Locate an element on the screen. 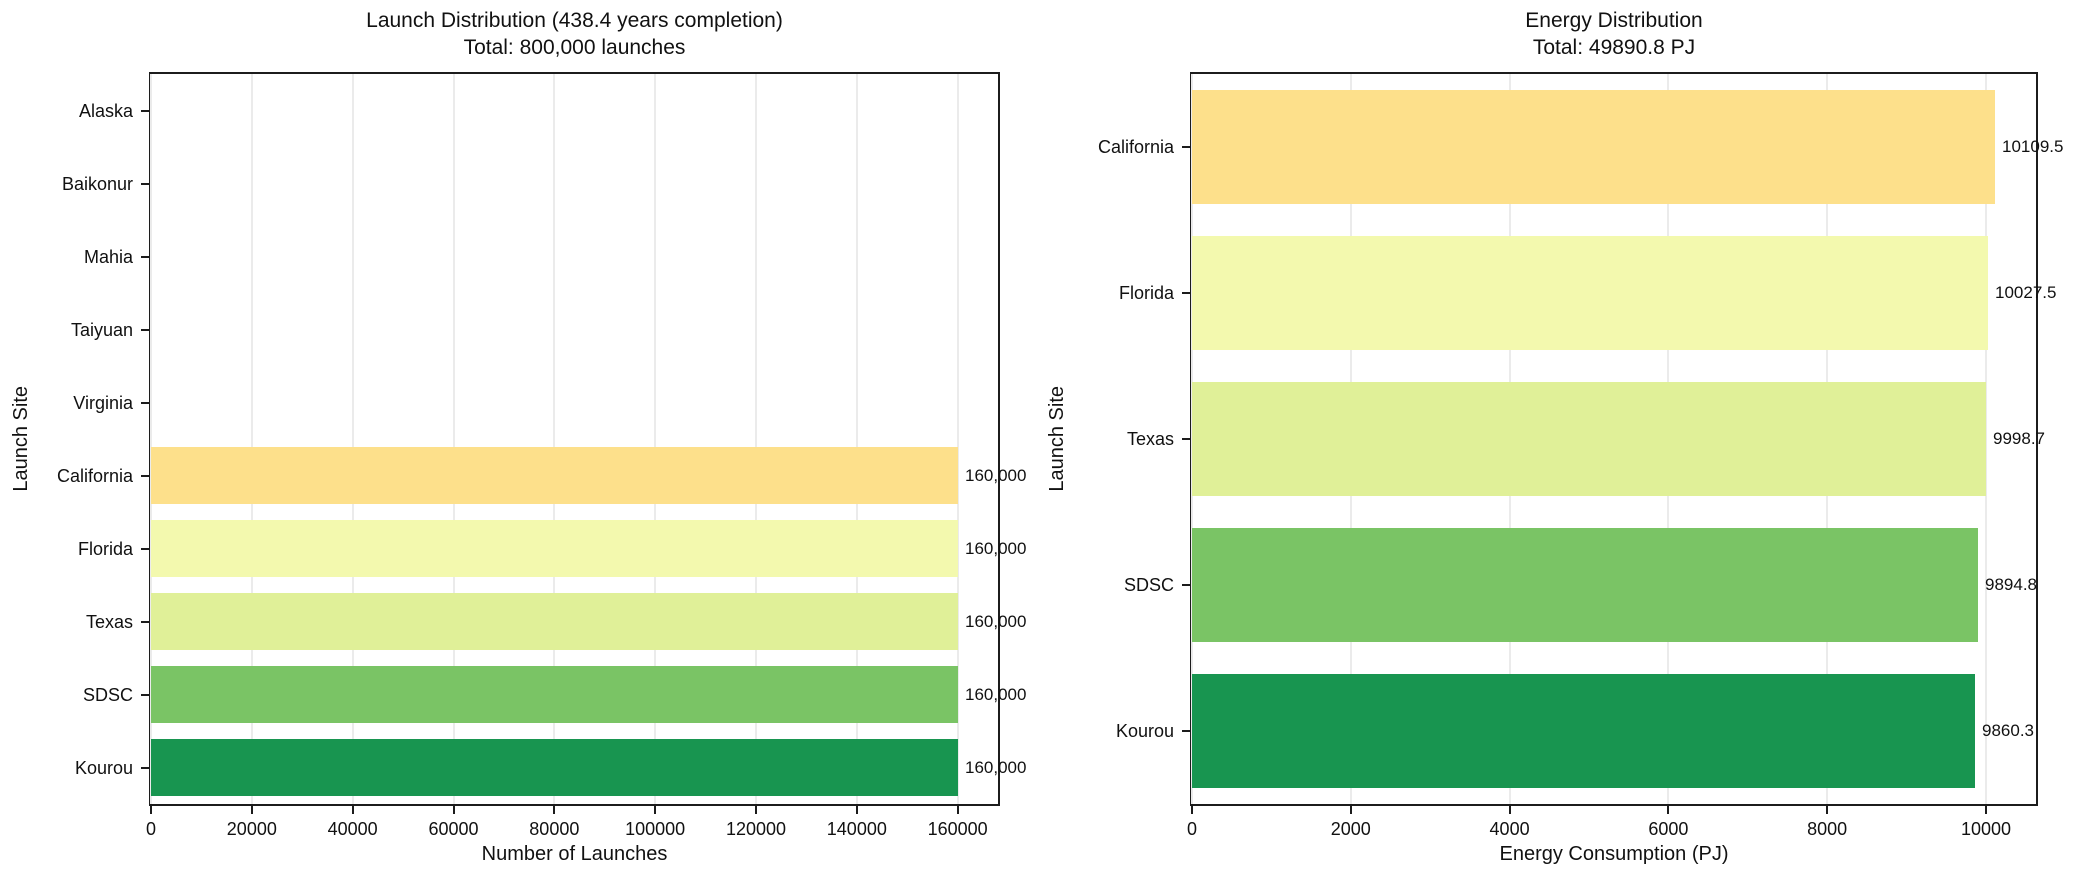 This screenshot has width=2080, height=877. x-tick-label: 60000 is located at coordinates (453, 829).